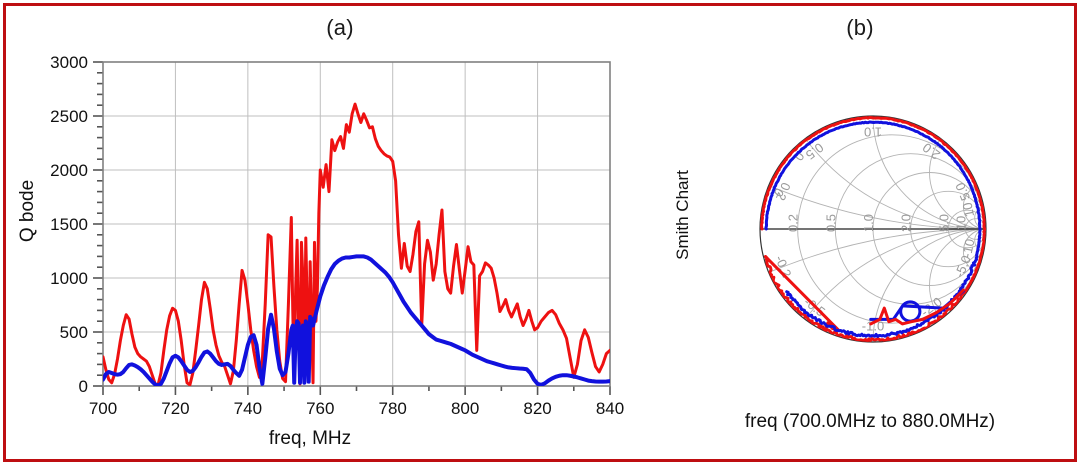 The image size is (1080, 465). Describe the element at coordinates (356, 408) in the screenshot. I see `panel-a-xtick-labels: 700 720 740 760 780 800 820 840` at that location.